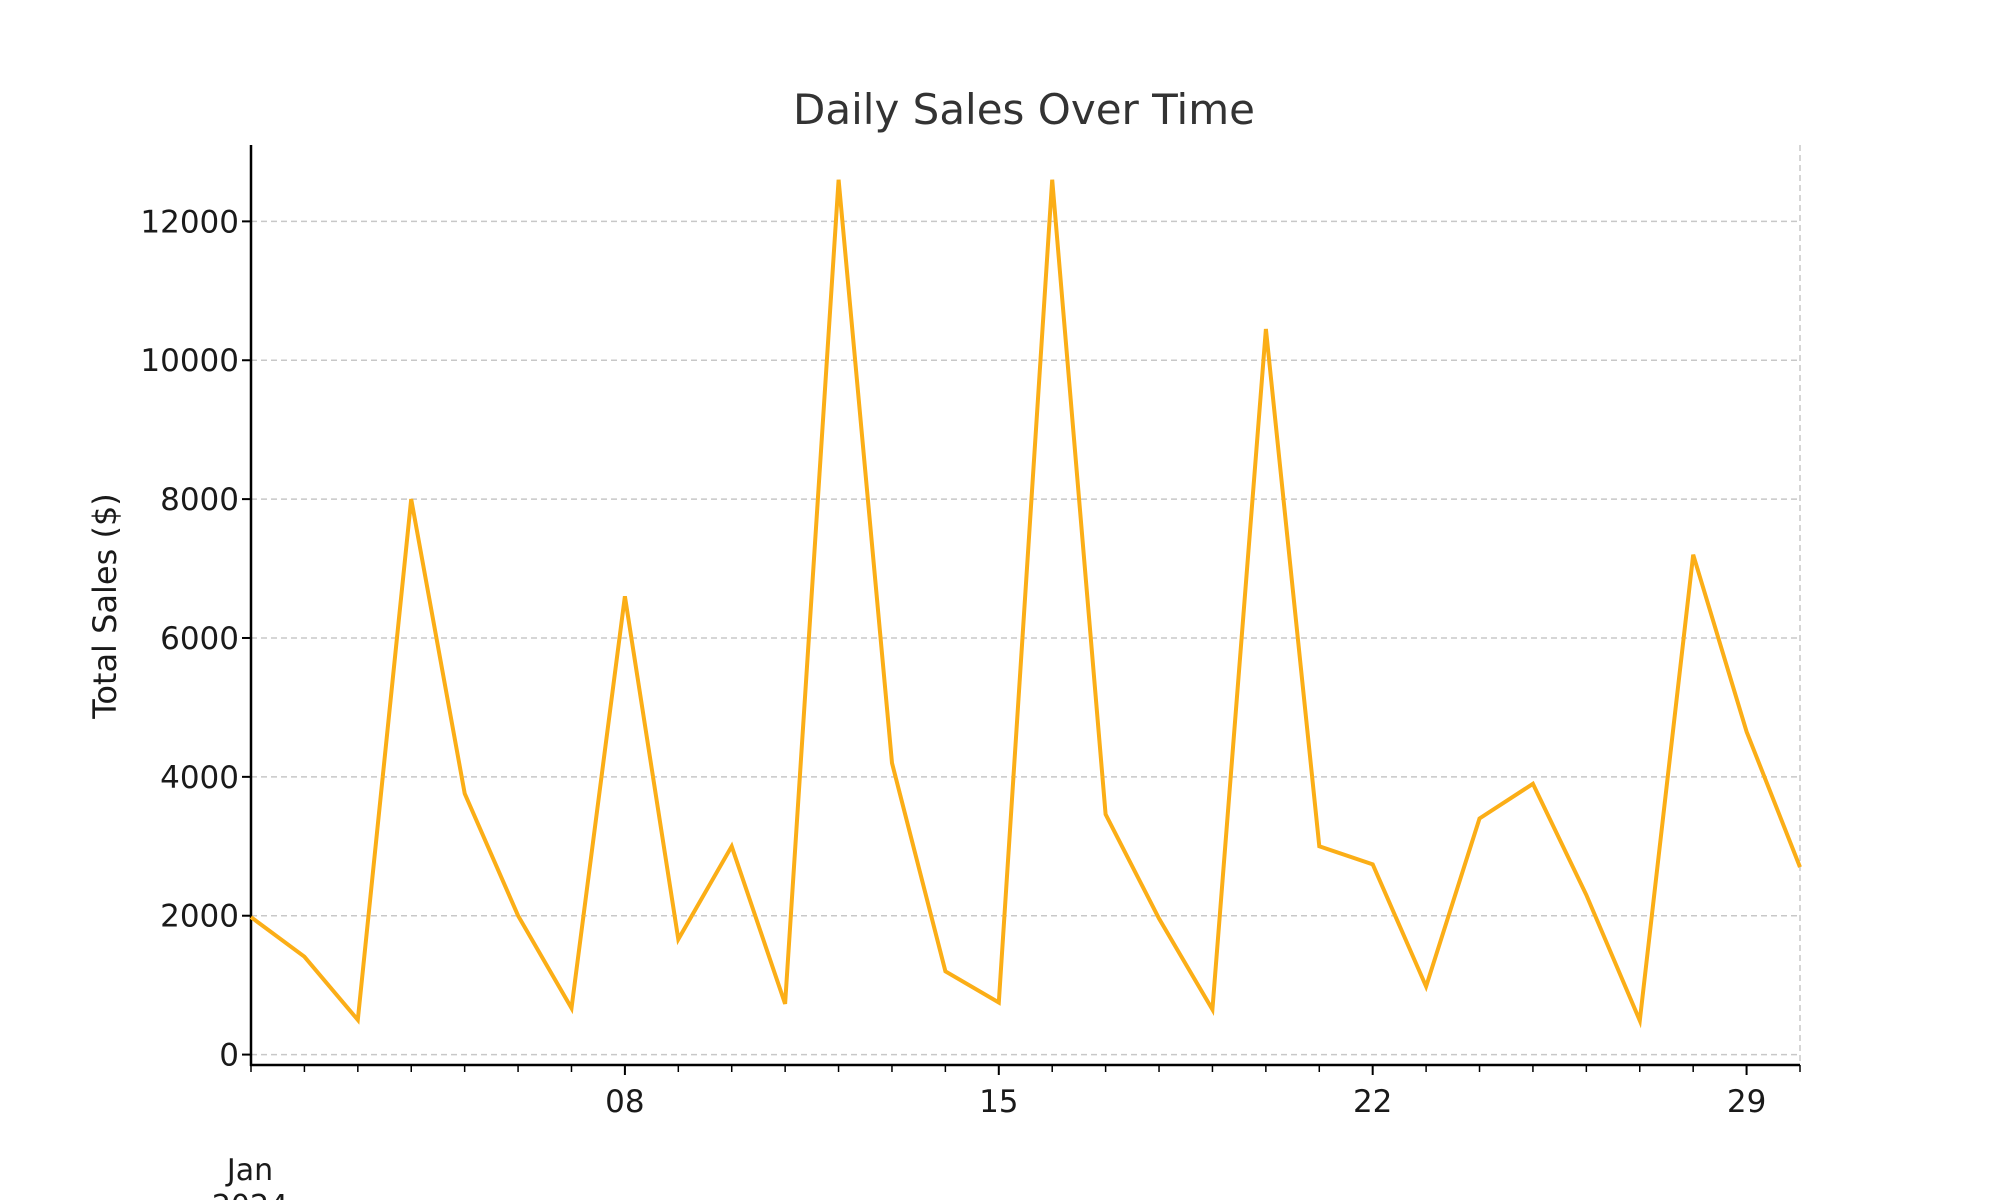 This screenshot has height=1204, width=2000. I want to click on y-tick-label: 12000, so click(189, 222).